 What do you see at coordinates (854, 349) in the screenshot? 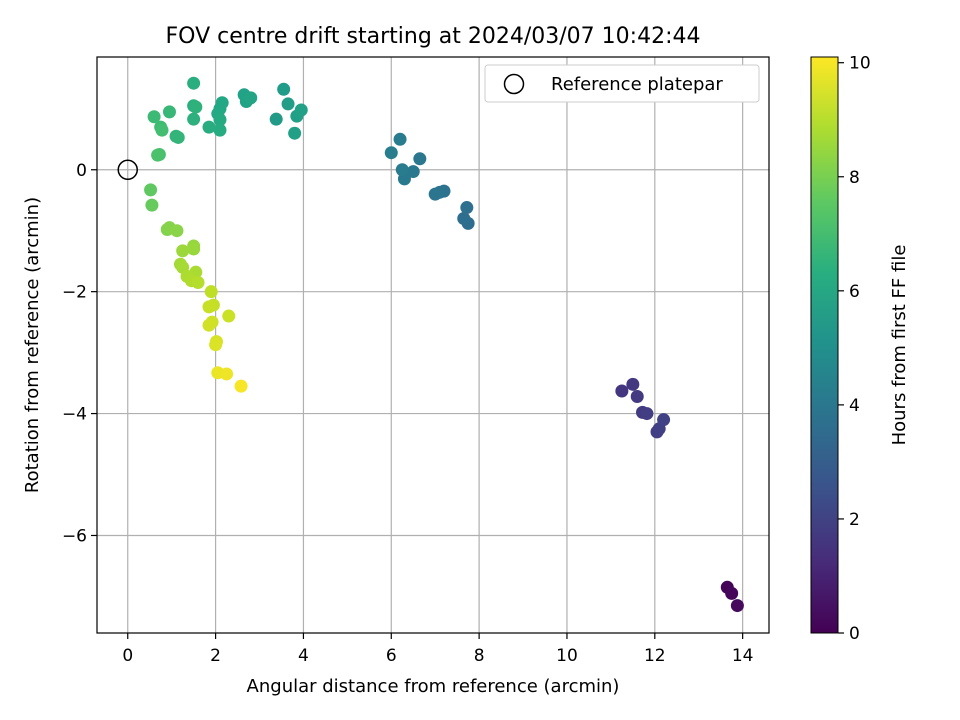
I see `colorbar-ticks: 0 2 4 6 8 10` at bounding box center [854, 349].